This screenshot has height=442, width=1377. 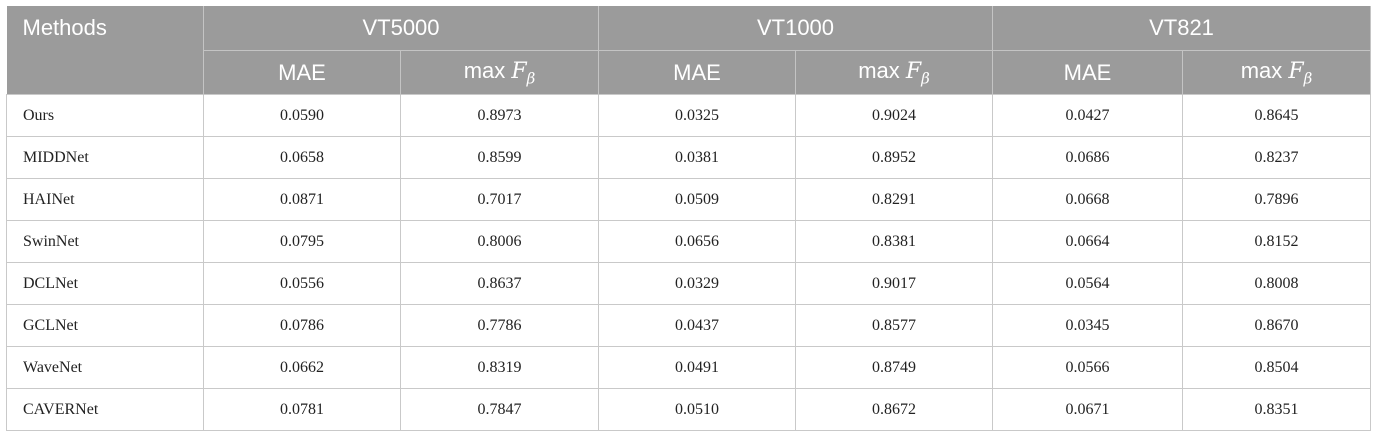 I want to click on methods-header: Methods, so click(x=105, y=50).